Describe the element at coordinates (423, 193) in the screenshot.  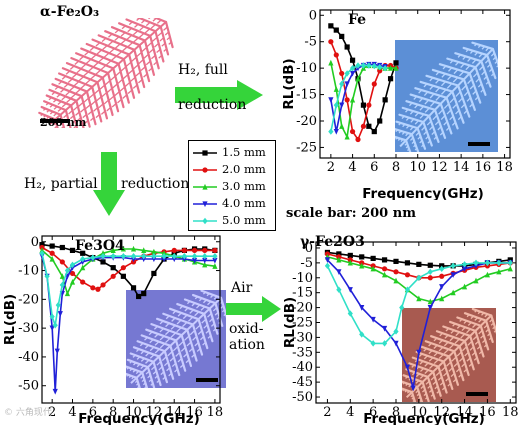
I see `x-axis-label: Frequency(GHz)` at that location.